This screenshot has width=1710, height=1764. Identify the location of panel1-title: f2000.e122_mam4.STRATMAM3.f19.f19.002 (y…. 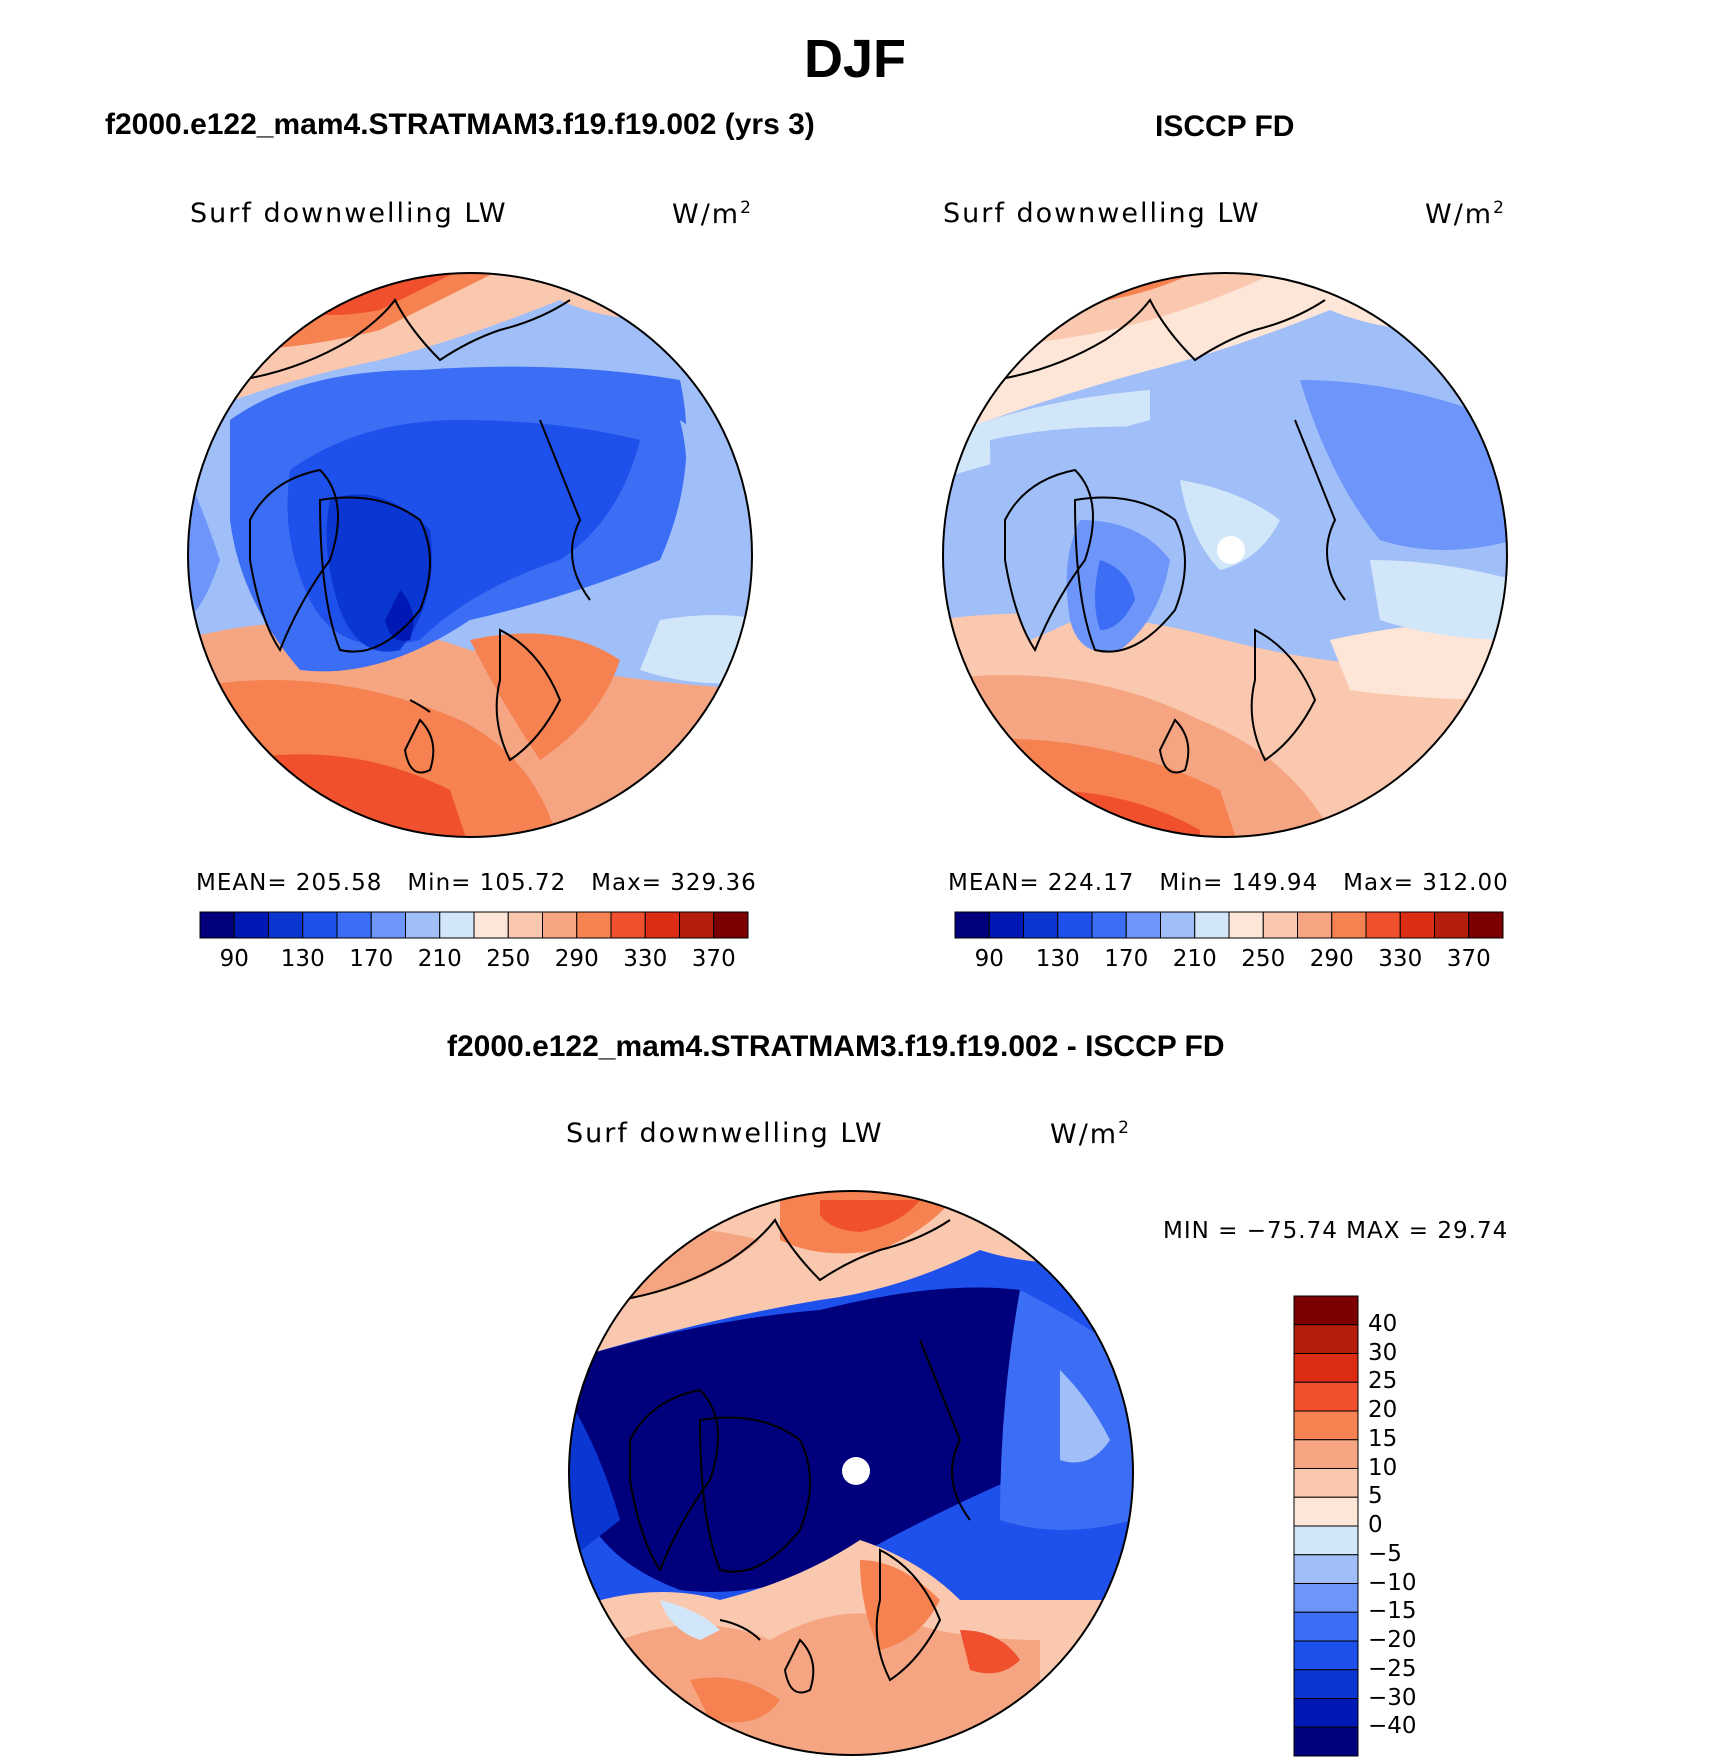
(460, 124).